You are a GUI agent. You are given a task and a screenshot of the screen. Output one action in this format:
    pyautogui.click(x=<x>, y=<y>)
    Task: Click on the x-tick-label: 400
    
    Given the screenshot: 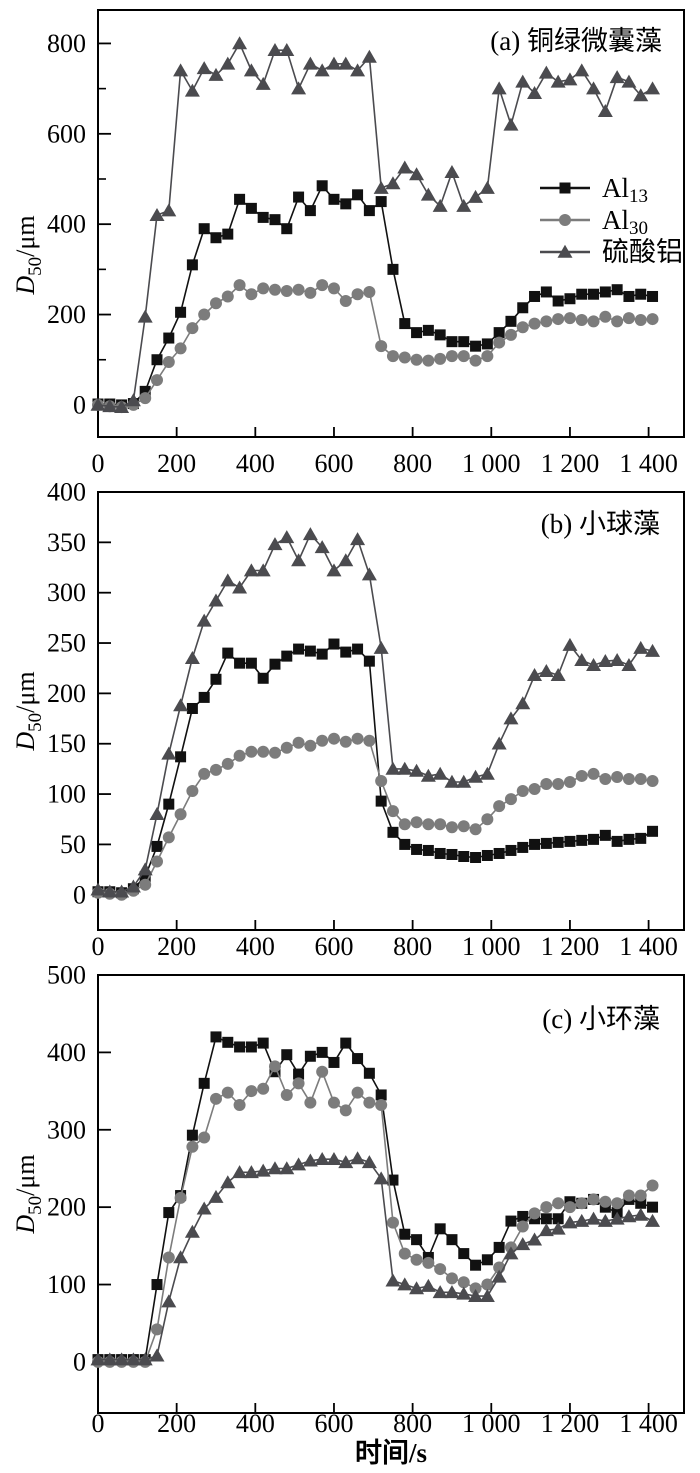 What is the action you would take?
    pyautogui.click(x=255, y=1423)
    